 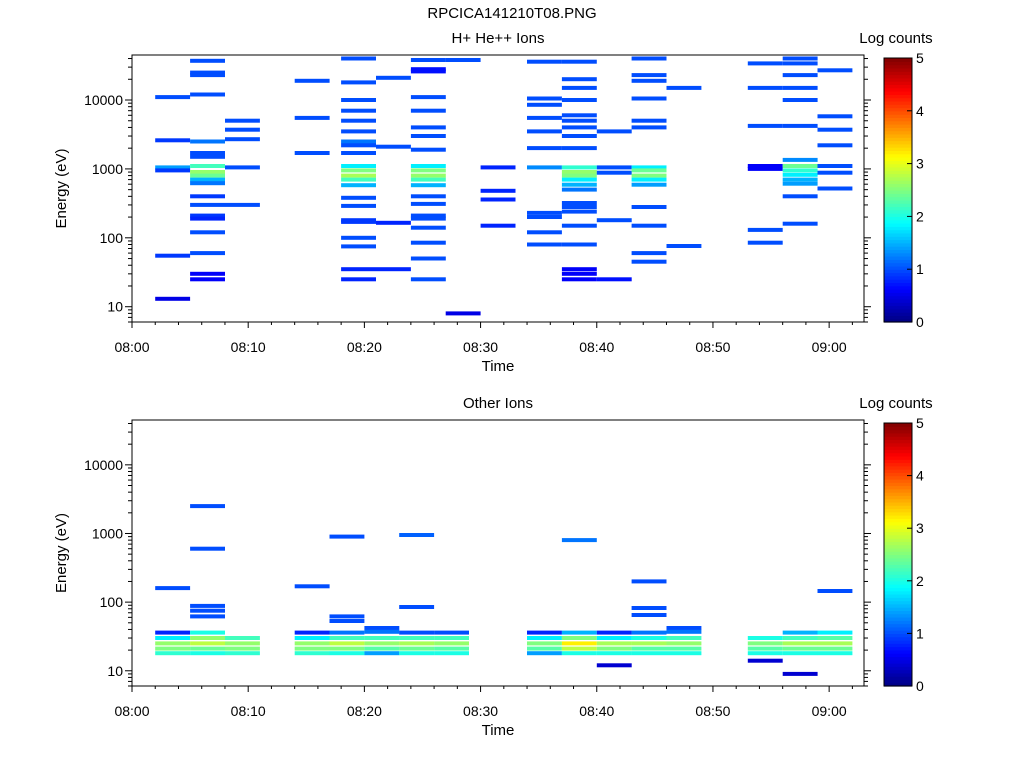 I want to click on y-tick-label: 1000, so click(x=107, y=169).